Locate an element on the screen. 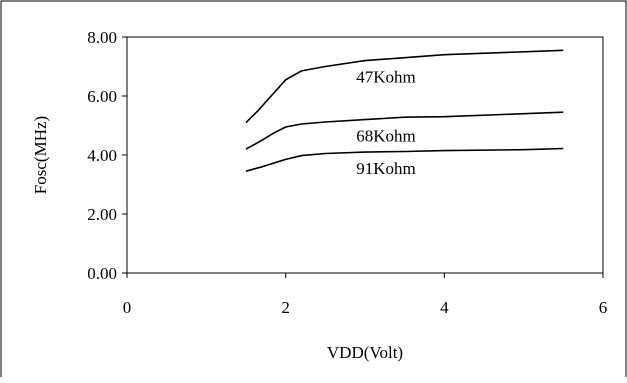 The height and width of the screenshot is (383, 627). series-label-91kohm: 91Kohm is located at coordinates (386, 168).